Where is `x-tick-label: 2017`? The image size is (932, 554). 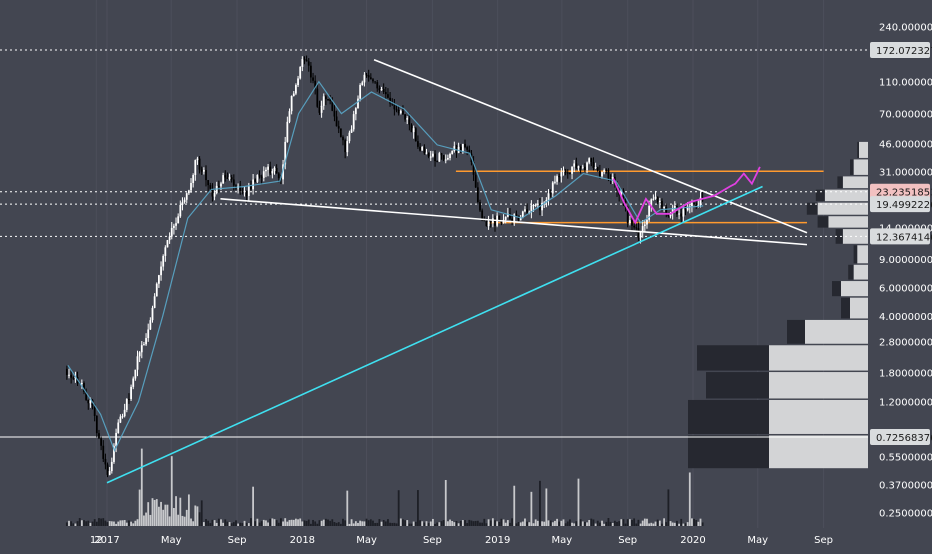
x-tick-label: 2017 is located at coordinates (106, 540).